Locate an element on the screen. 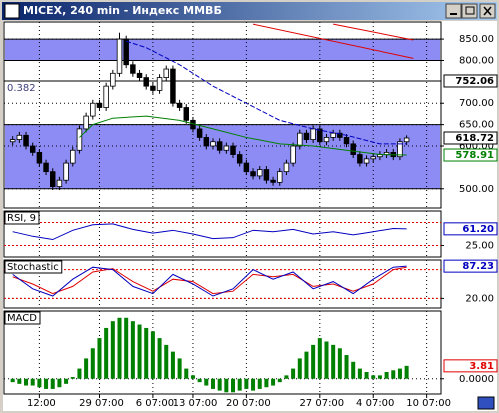  y-tick-label: 20.00 is located at coordinates (479, 298).